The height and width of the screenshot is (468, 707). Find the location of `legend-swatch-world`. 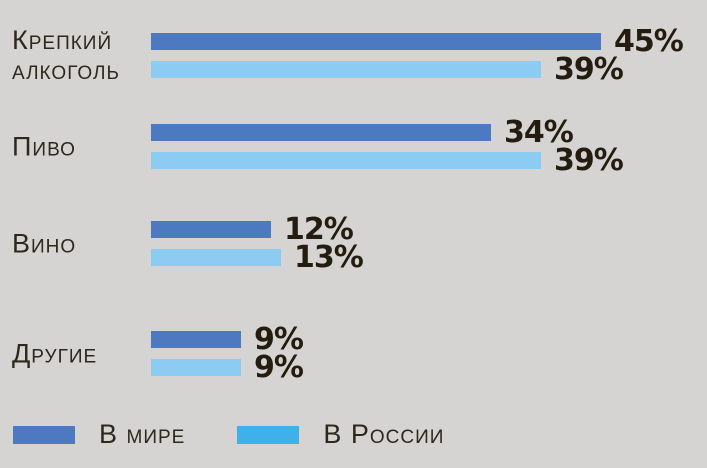

legend-swatch-world is located at coordinates (44, 434).